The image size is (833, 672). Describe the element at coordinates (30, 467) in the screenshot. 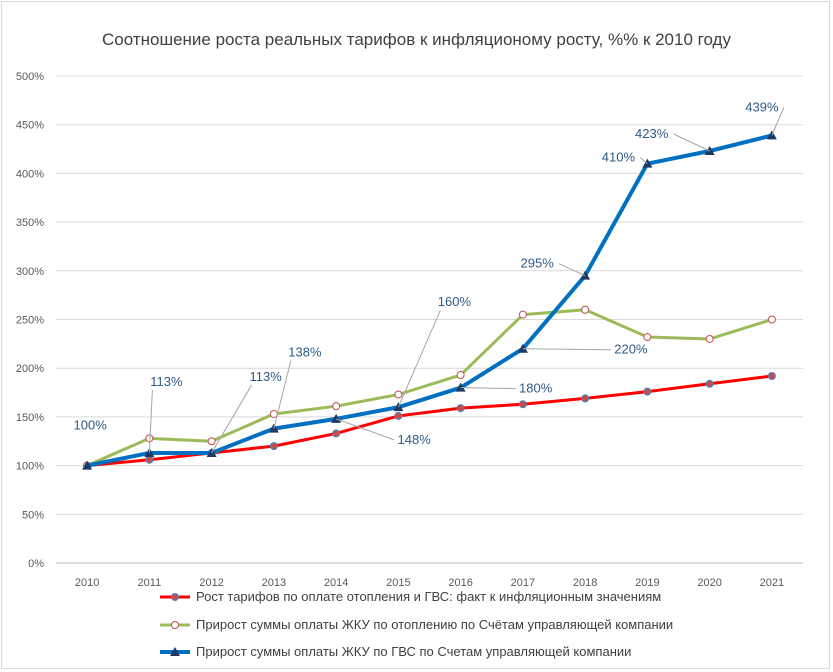

I see `y-tick-label: 100%` at that location.